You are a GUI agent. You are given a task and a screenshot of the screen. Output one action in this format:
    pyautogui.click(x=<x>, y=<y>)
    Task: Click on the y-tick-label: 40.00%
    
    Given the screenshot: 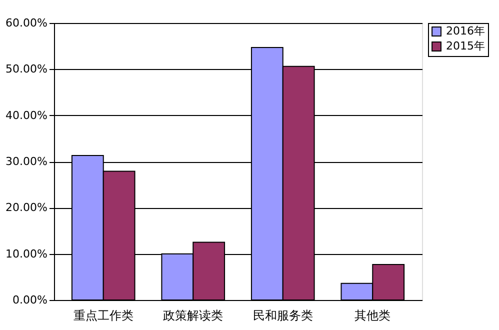 What is the action you would take?
    pyautogui.click(x=27, y=115)
    